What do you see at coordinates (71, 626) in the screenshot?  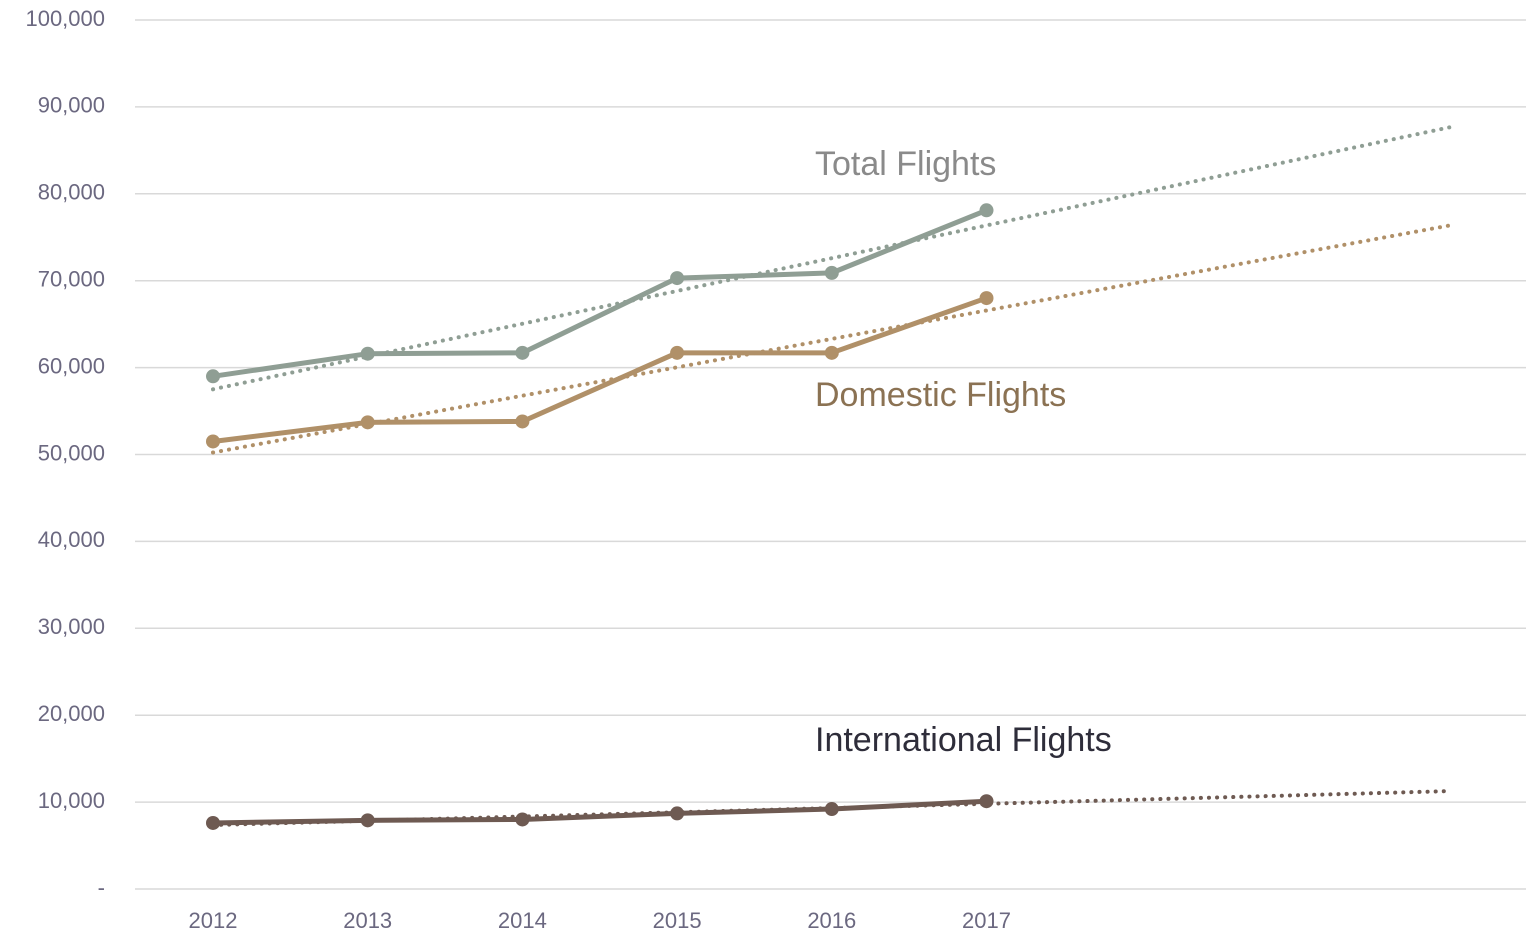 I see `y-tick-label: 30,000` at bounding box center [71, 626].